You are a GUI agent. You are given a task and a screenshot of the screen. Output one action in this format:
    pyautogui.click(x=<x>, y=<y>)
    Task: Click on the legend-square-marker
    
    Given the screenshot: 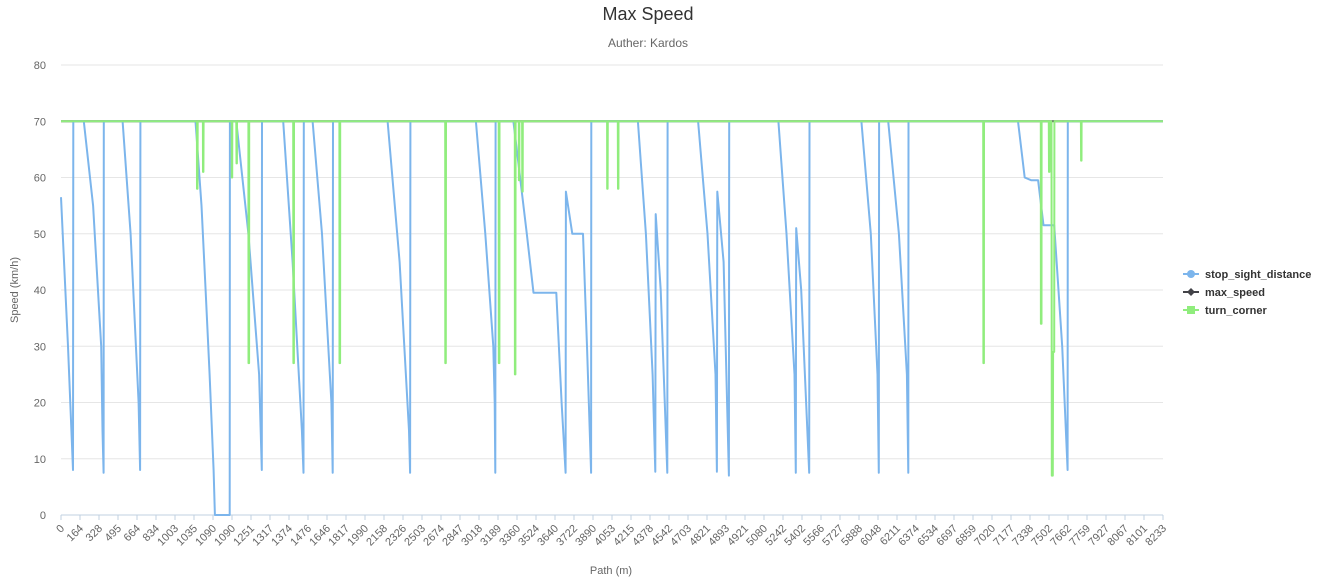 What is the action you would take?
    pyautogui.click(x=1191, y=310)
    